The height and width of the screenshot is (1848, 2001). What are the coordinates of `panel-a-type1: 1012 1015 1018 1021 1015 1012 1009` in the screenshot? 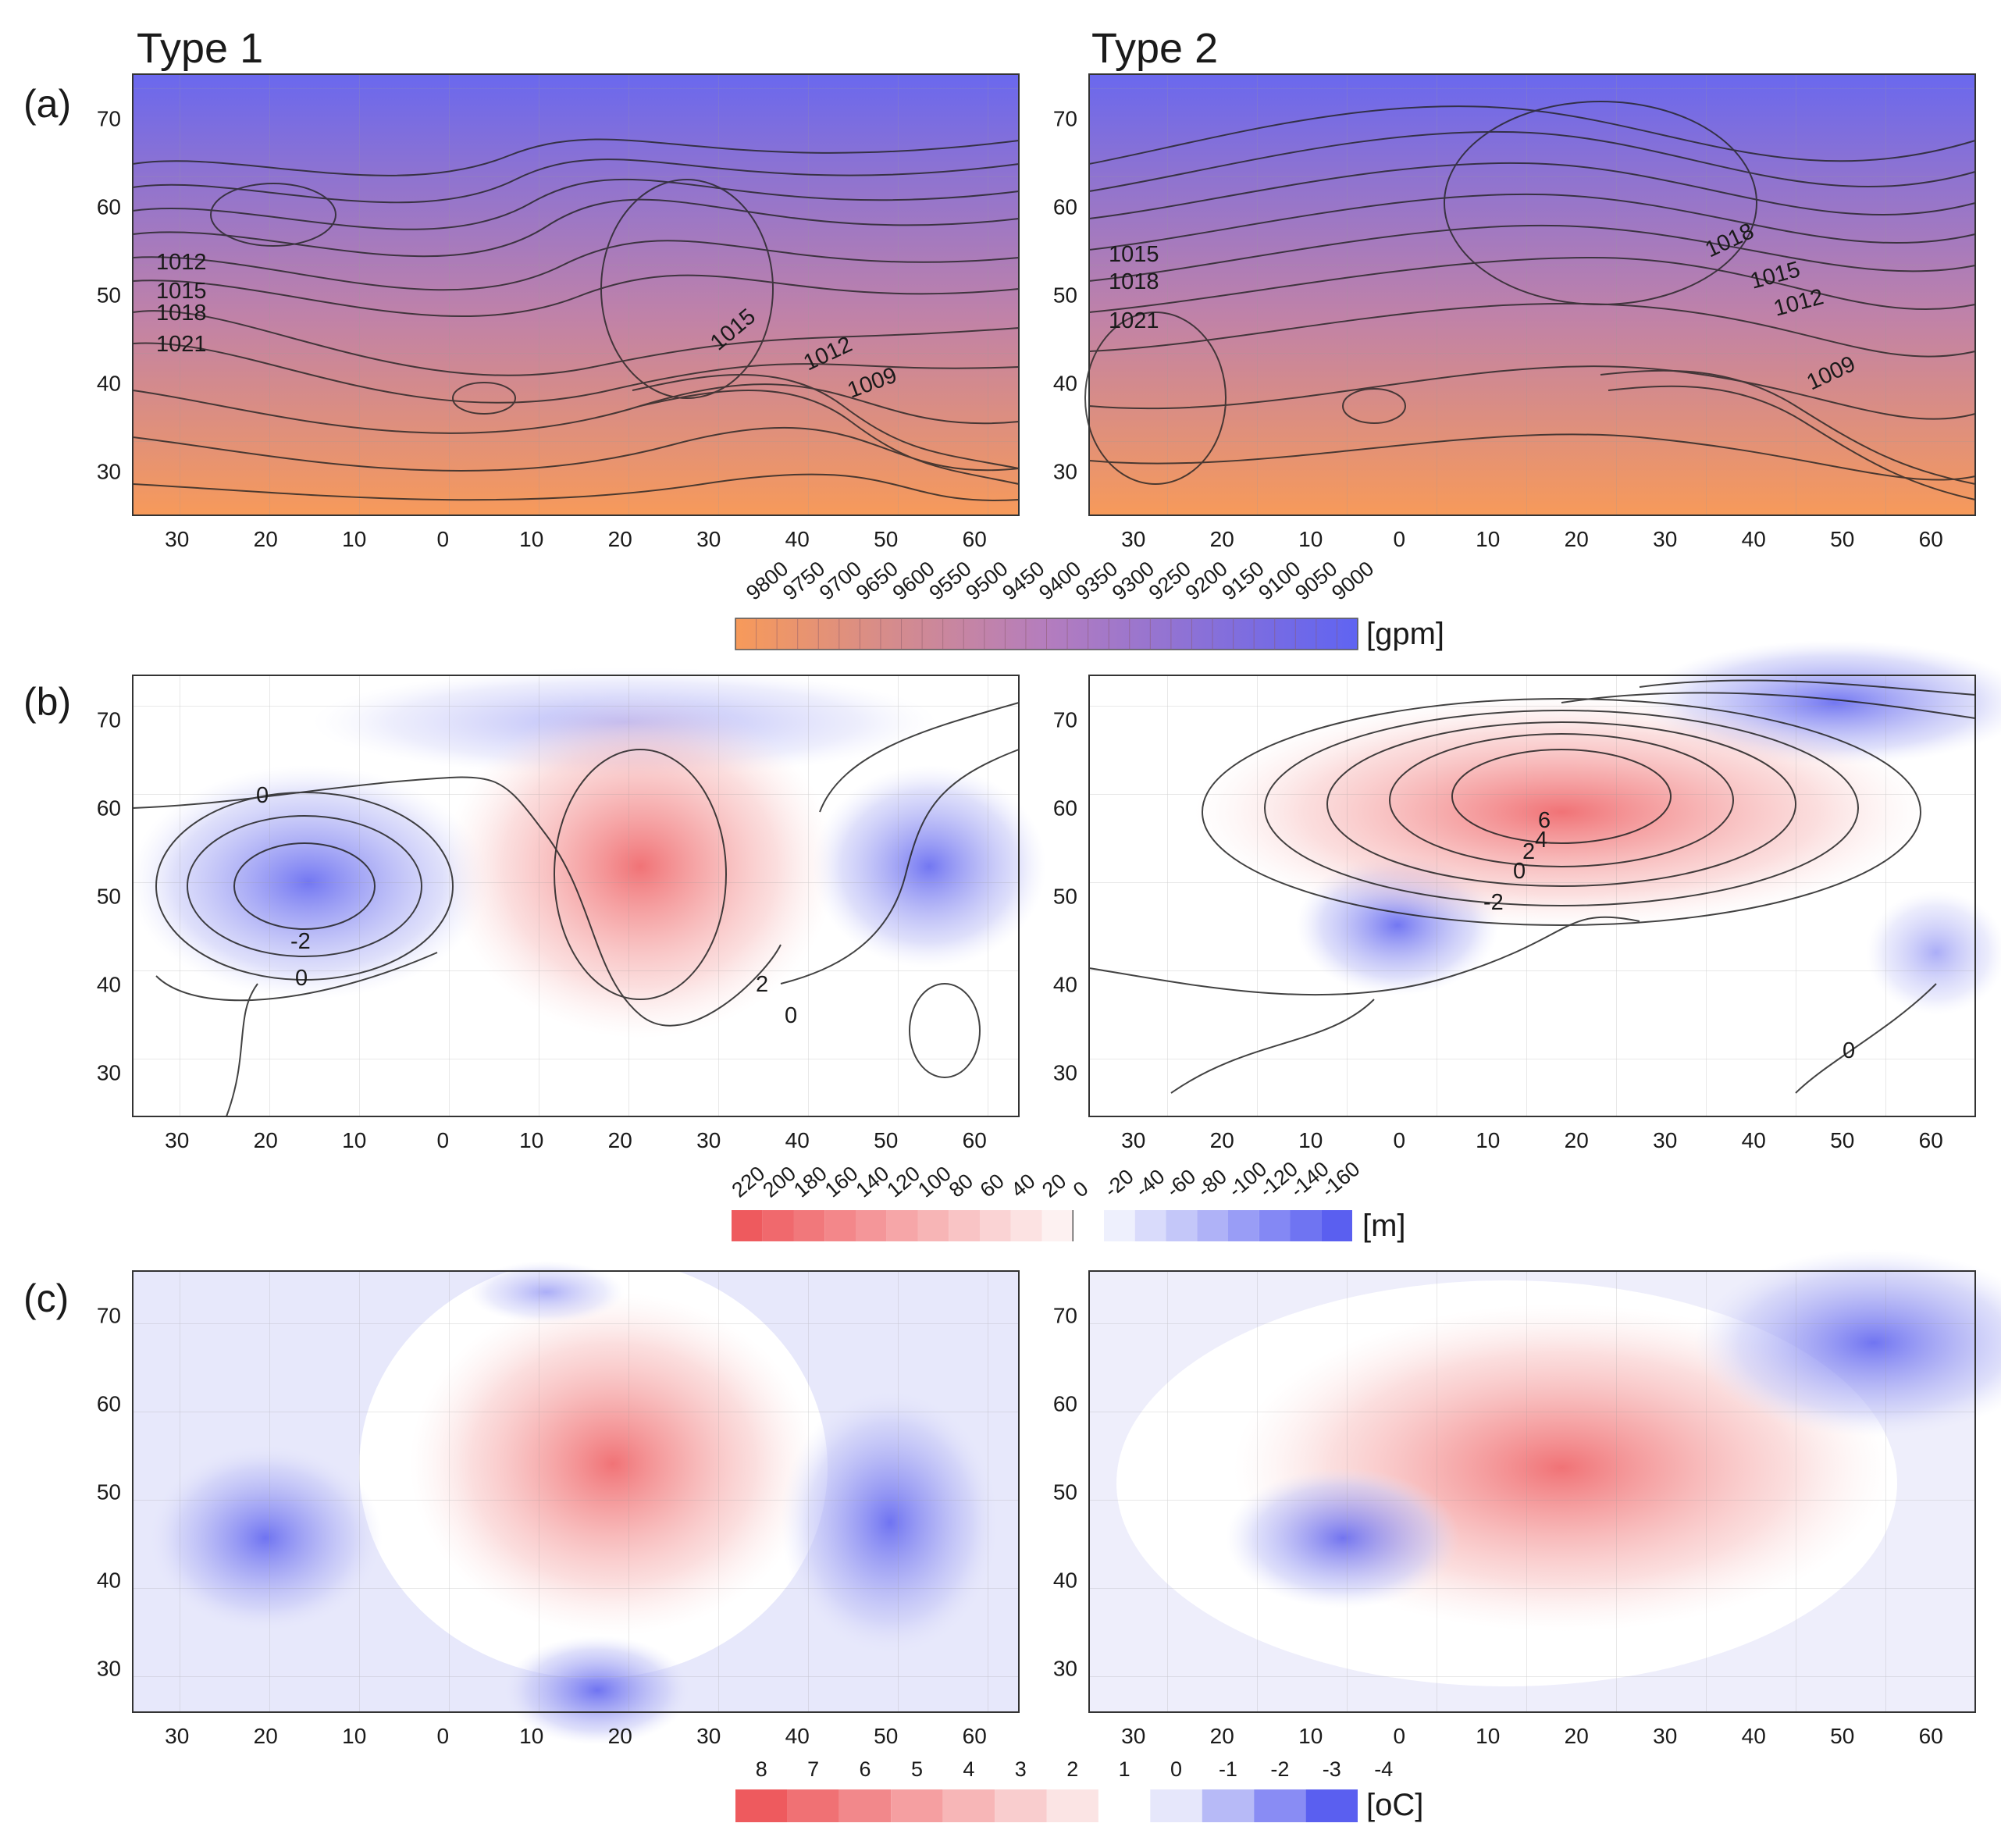 It's located at (576, 295).